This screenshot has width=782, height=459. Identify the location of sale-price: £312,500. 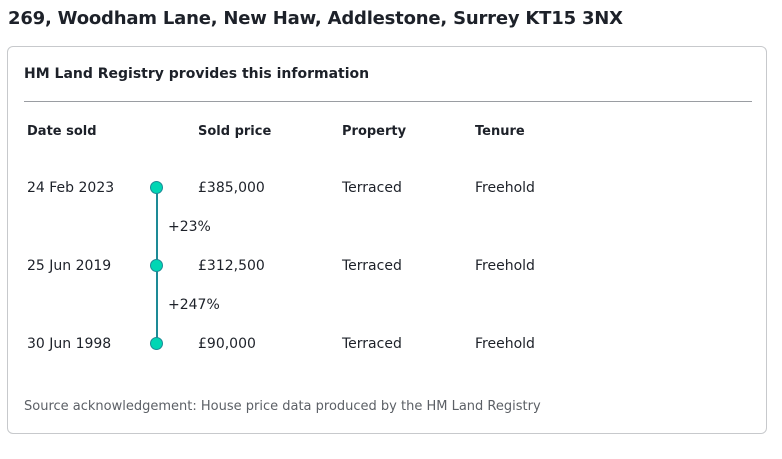
(231, 266).